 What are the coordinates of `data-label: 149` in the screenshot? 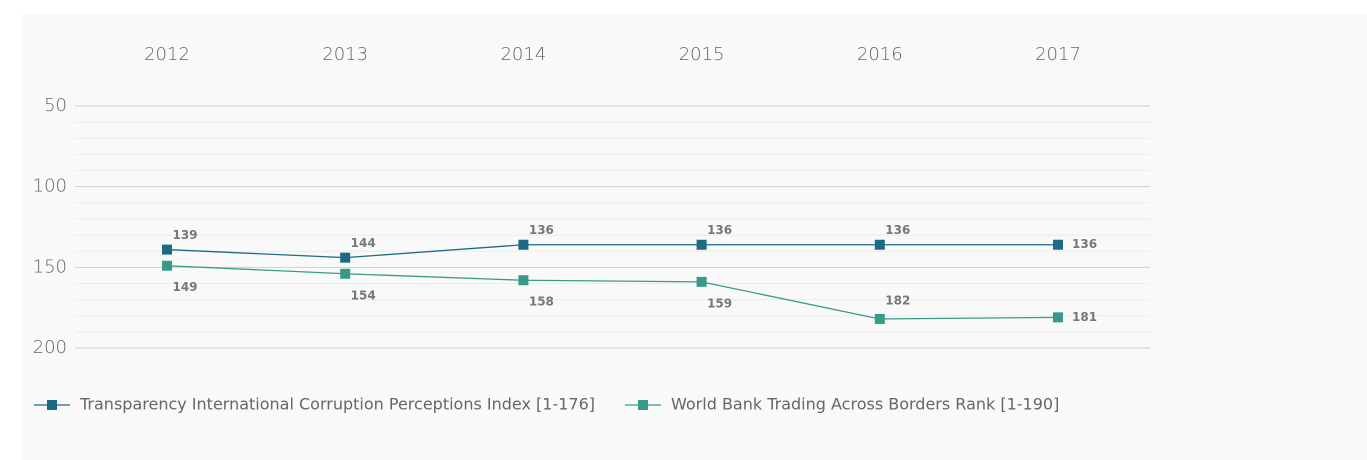 It's located at (184, 287).